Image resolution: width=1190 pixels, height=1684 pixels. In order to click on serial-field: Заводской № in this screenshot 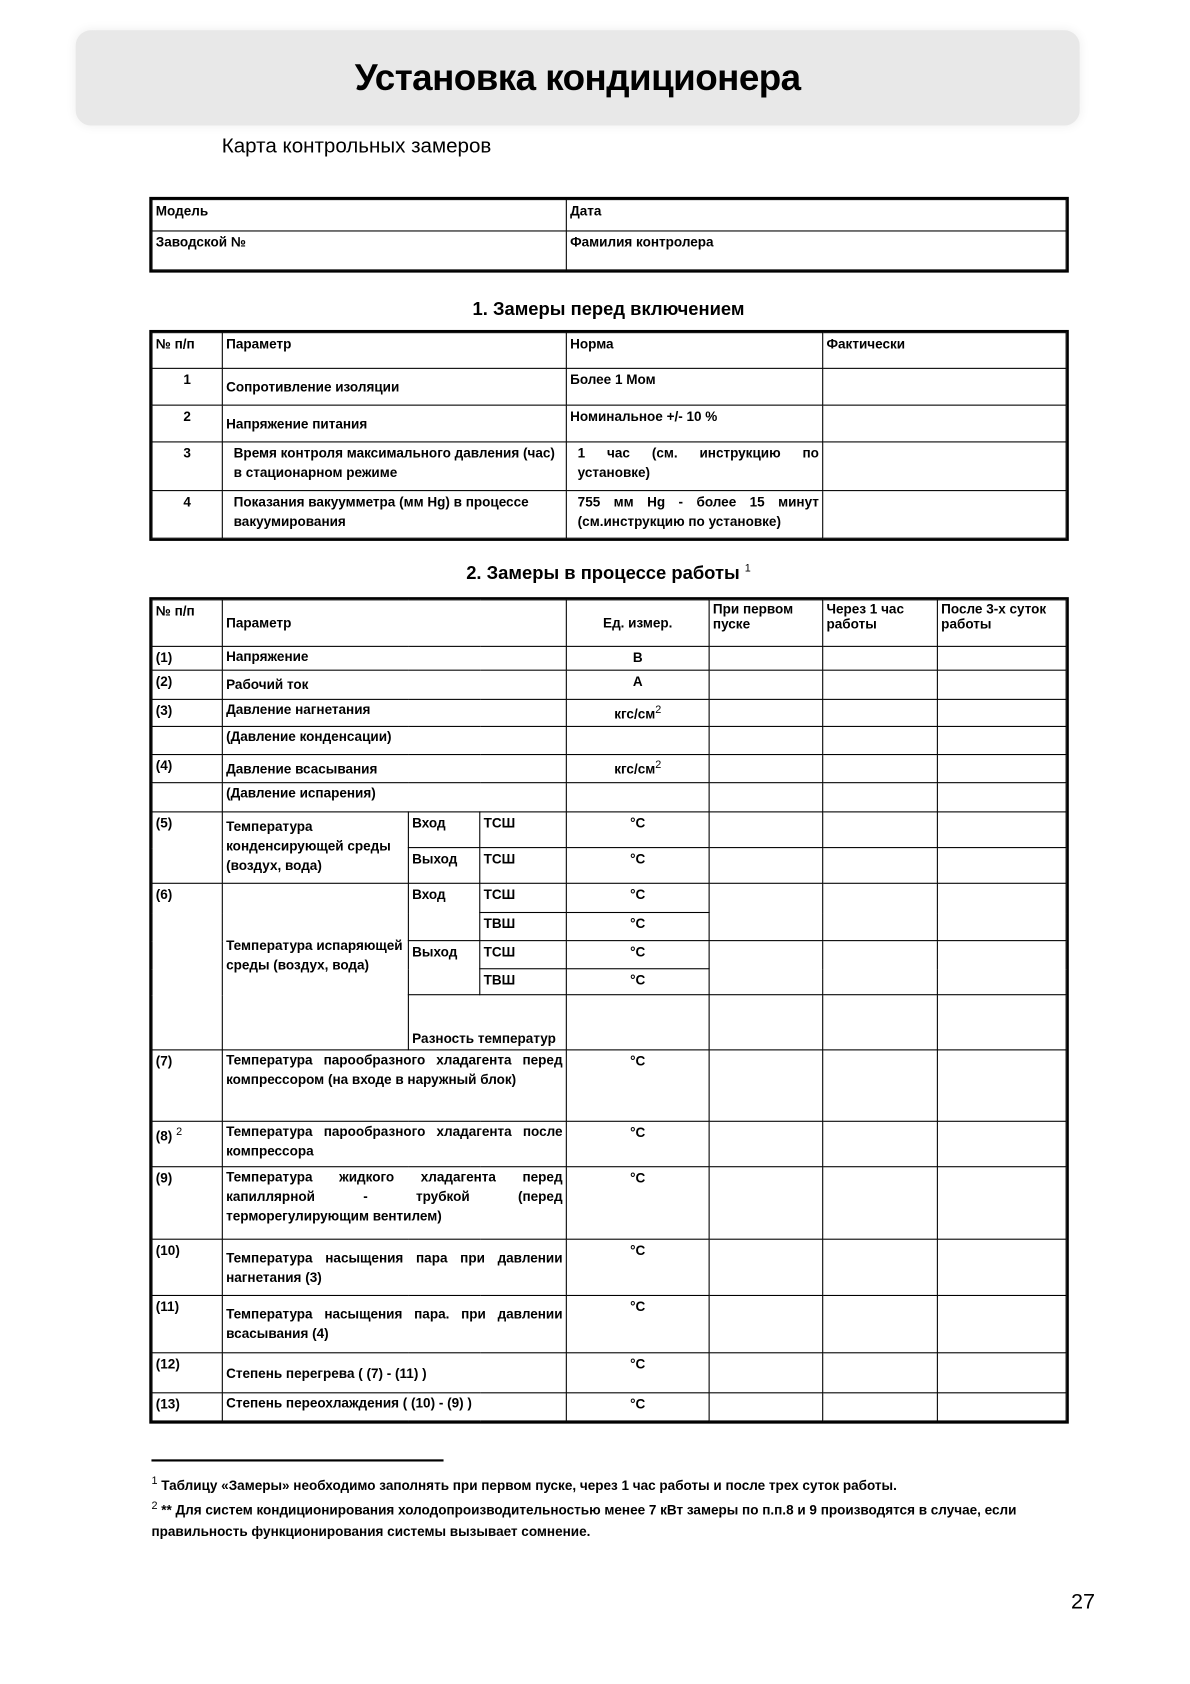, I will do `click(359, 250)`.